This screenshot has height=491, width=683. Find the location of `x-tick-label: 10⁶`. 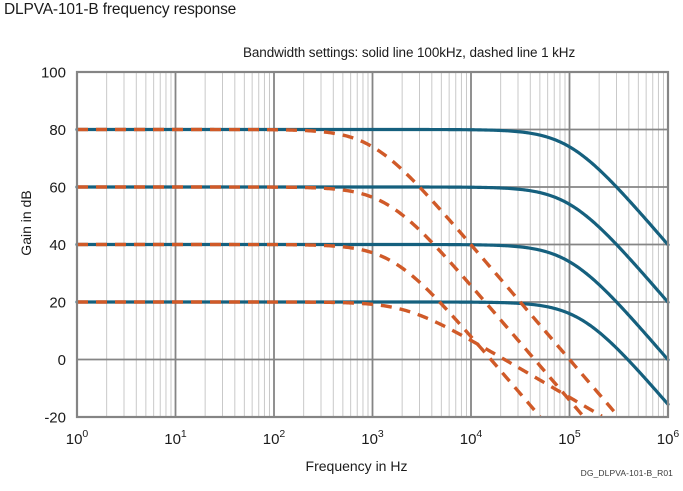

x-tick-label: 10⁶ is located at coordinates (668, 438).